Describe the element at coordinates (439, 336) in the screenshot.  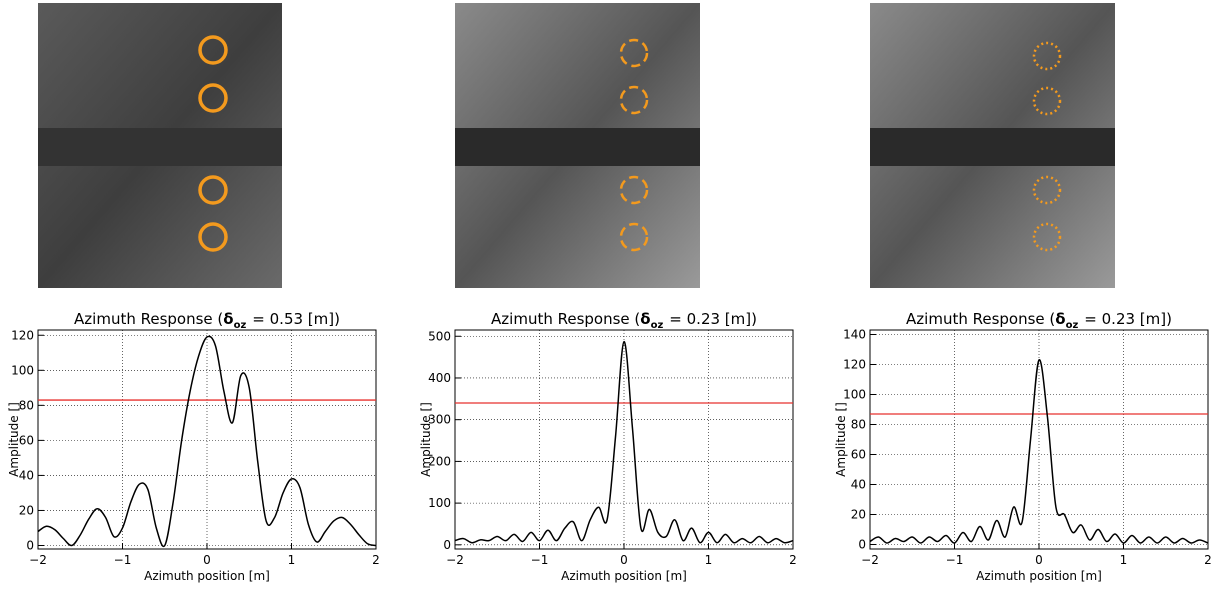
I see `y-tick-label: 500` at that location.